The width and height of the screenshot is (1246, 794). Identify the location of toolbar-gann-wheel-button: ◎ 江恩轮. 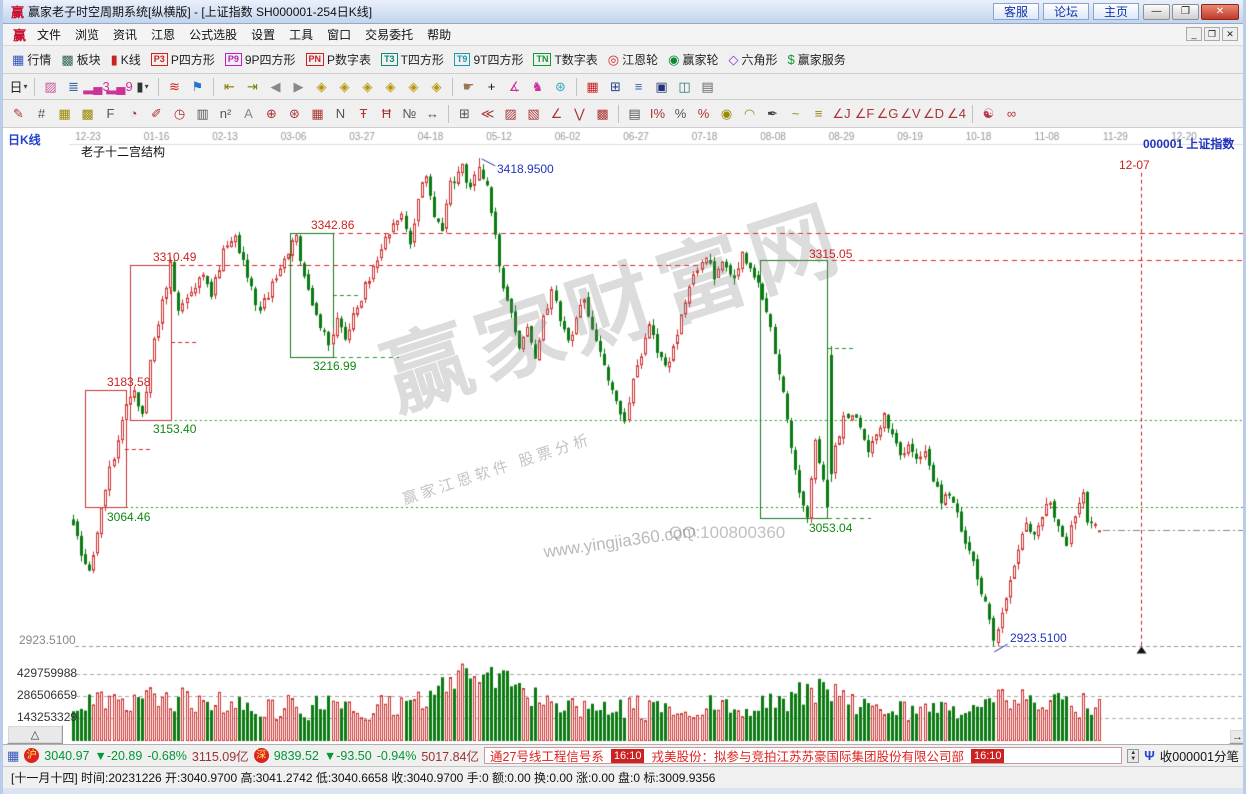
(633, 59).